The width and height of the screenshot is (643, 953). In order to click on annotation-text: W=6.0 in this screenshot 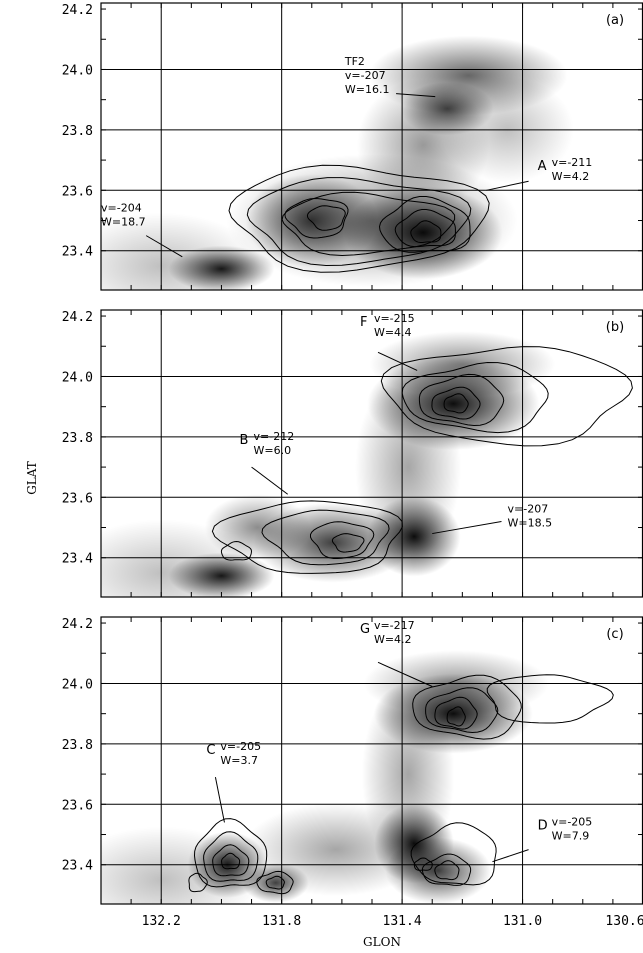, I will do `click(273, 450)`.